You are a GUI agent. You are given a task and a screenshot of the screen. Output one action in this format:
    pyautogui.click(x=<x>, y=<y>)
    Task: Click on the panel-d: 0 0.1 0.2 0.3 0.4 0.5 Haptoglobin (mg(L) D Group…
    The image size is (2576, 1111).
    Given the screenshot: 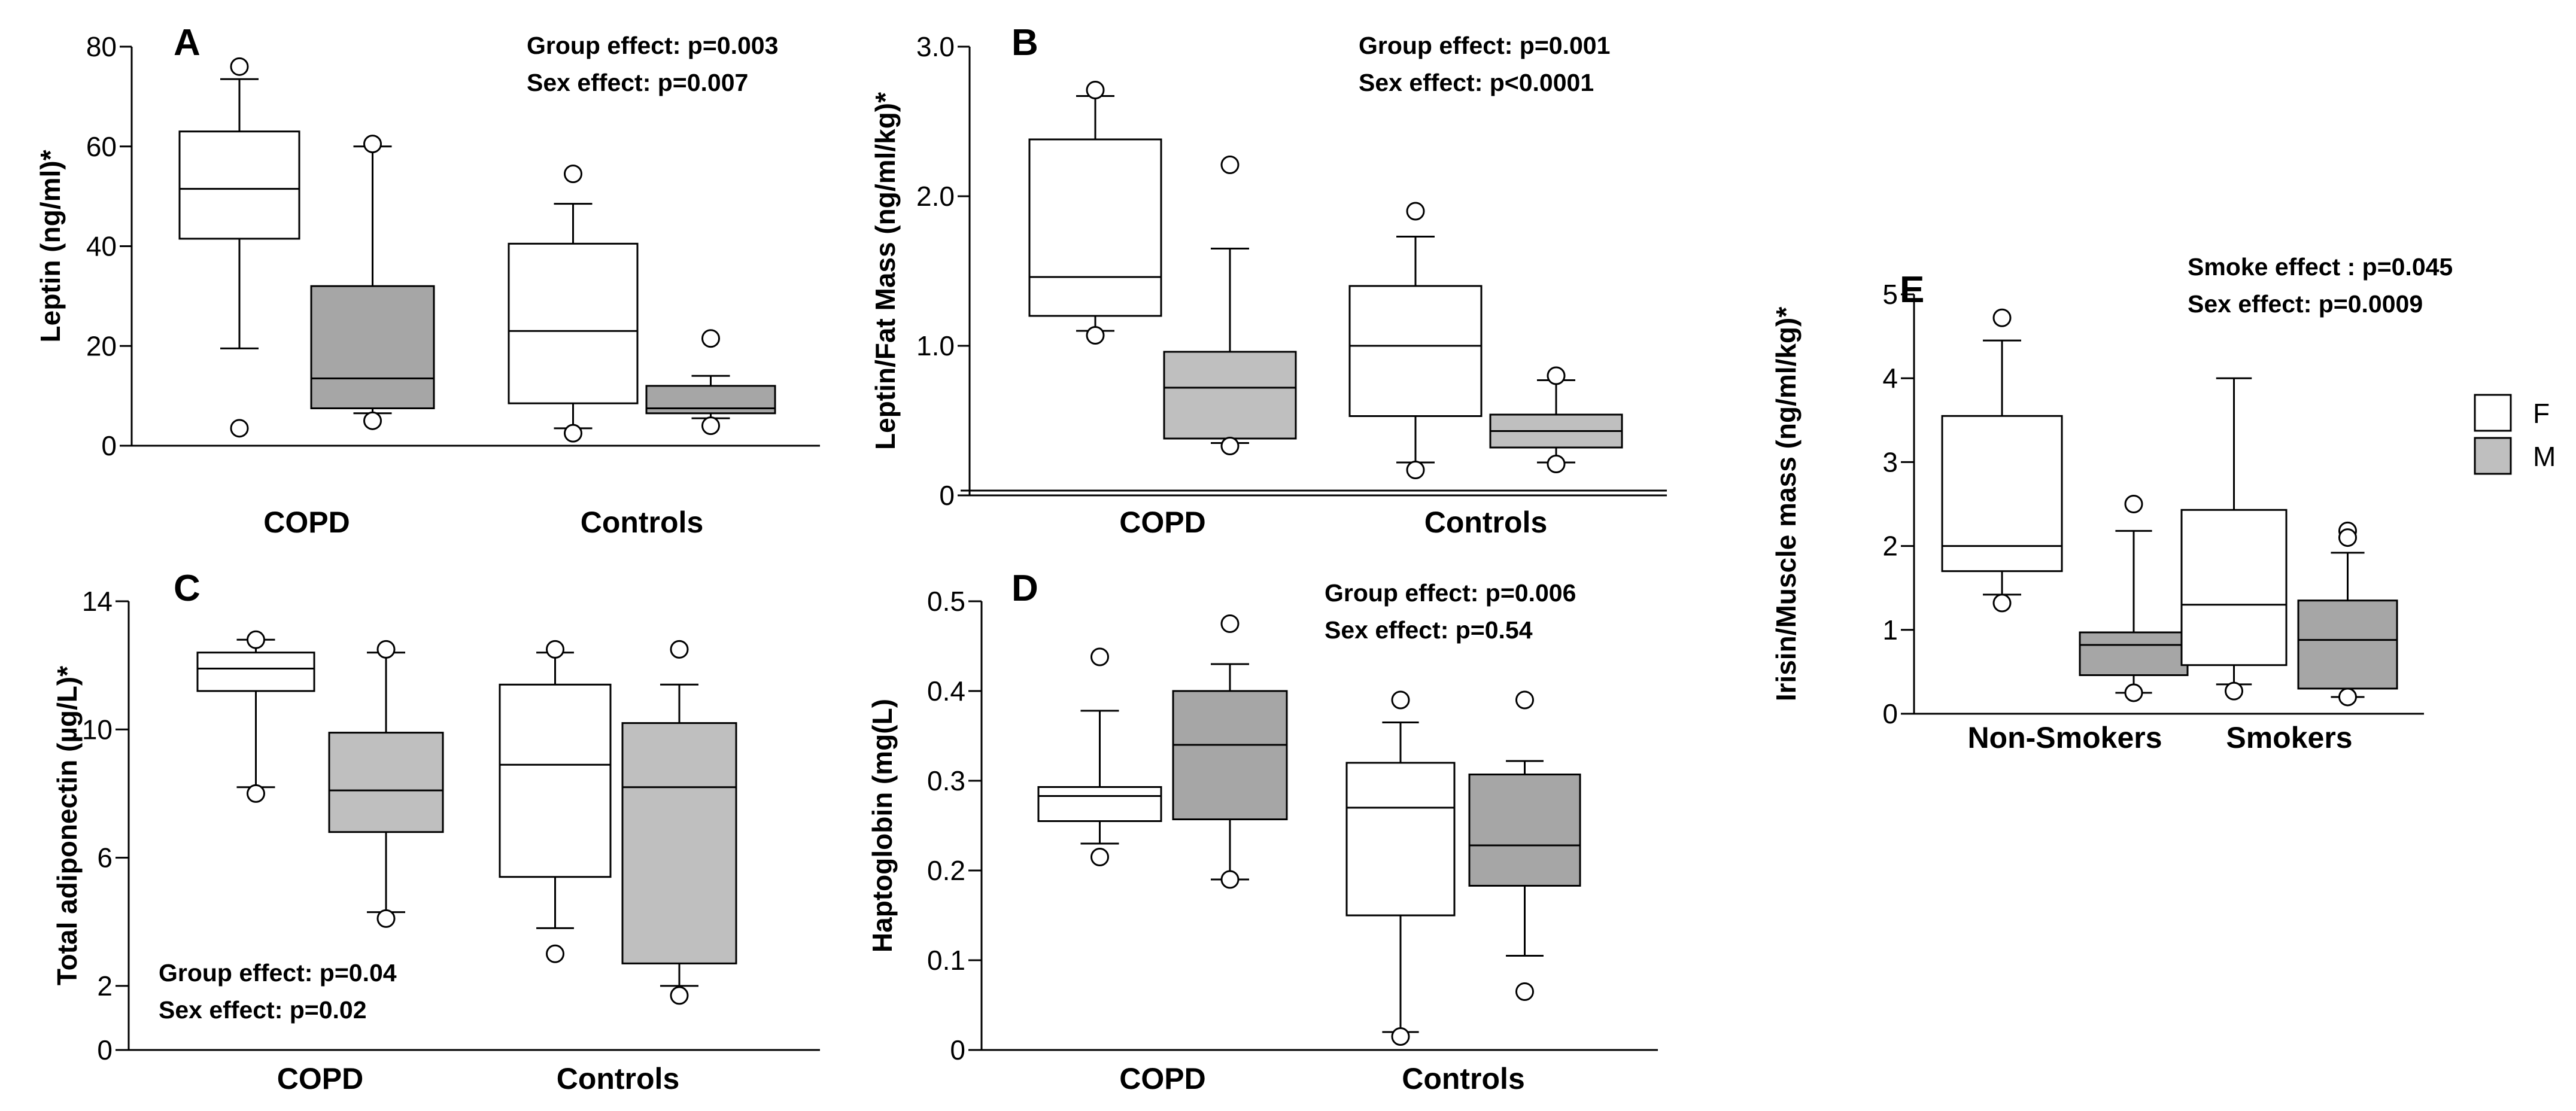 What is the action you would take?
    pyautogui.click(x=1262, y=831)
    